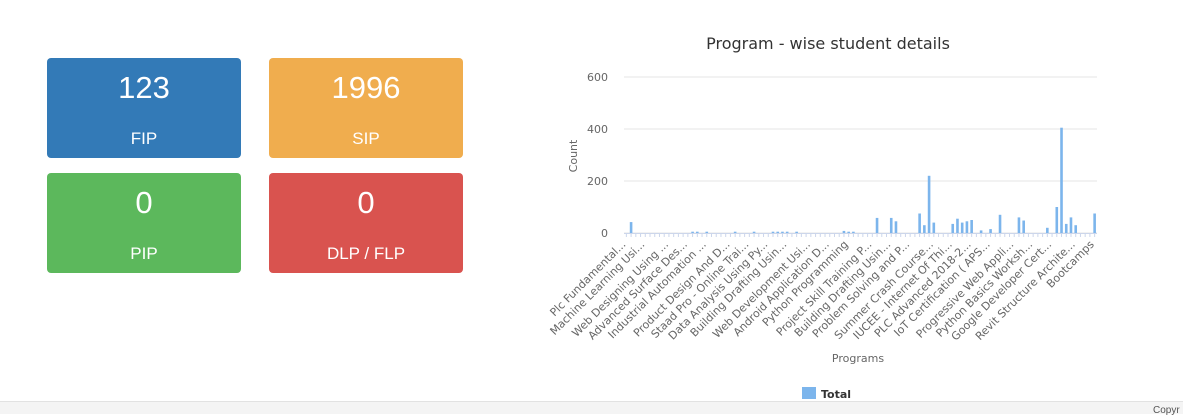  What do you see at coordinates (862, 180) in the screenshot?
I see `bars` at bounding box center [862, 180].